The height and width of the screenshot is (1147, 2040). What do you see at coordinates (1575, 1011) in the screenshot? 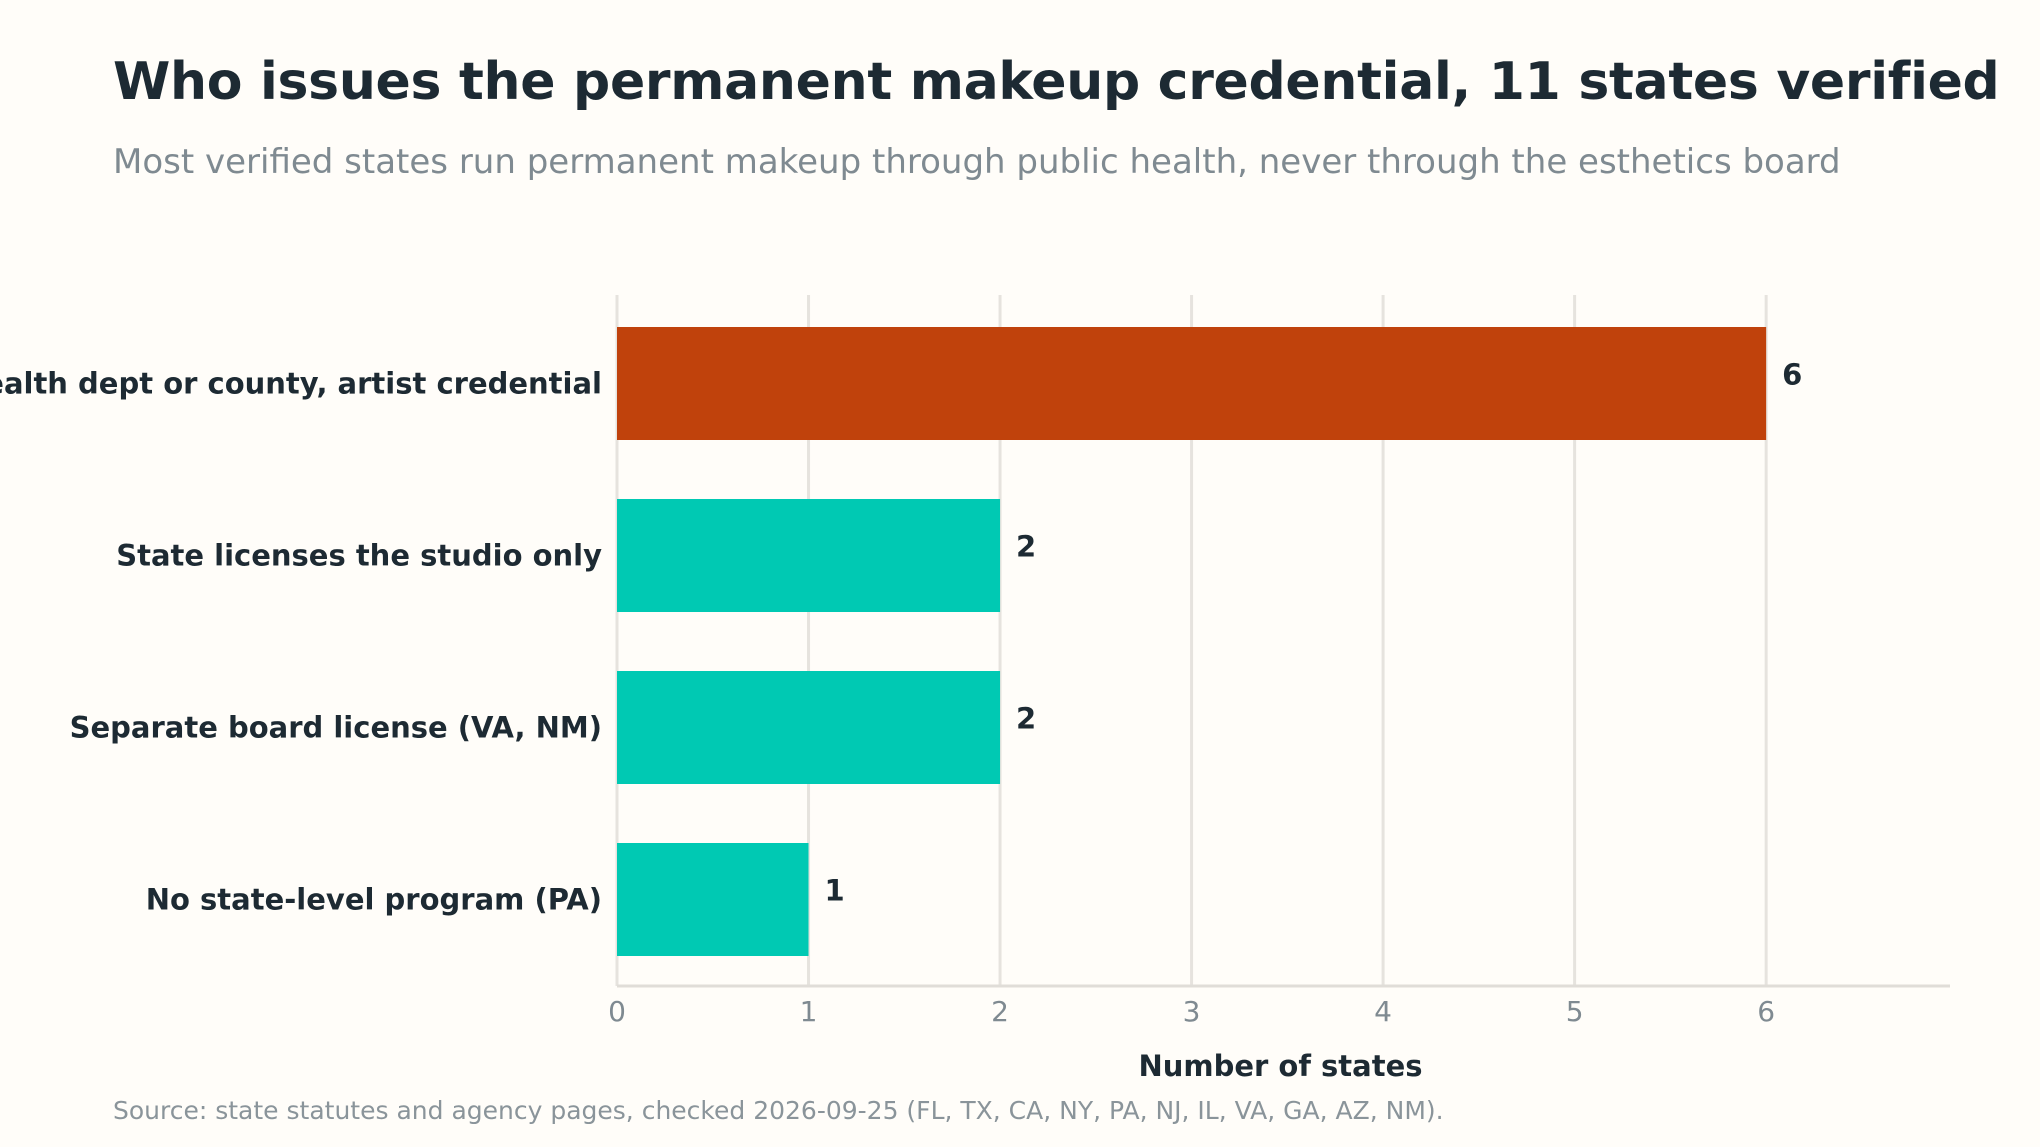
I see `x-tick-label: 5` at bounding box center [1575, 1011].